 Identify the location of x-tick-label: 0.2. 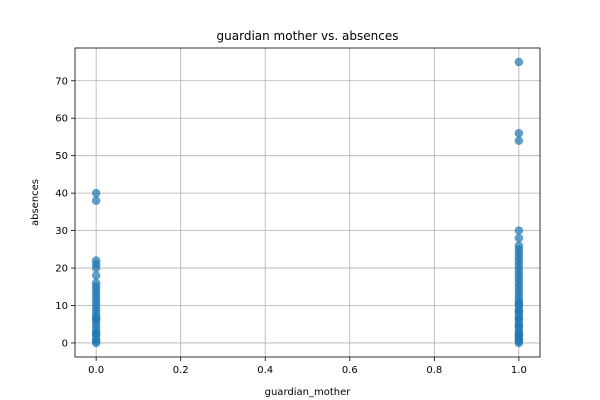
(181, 370).